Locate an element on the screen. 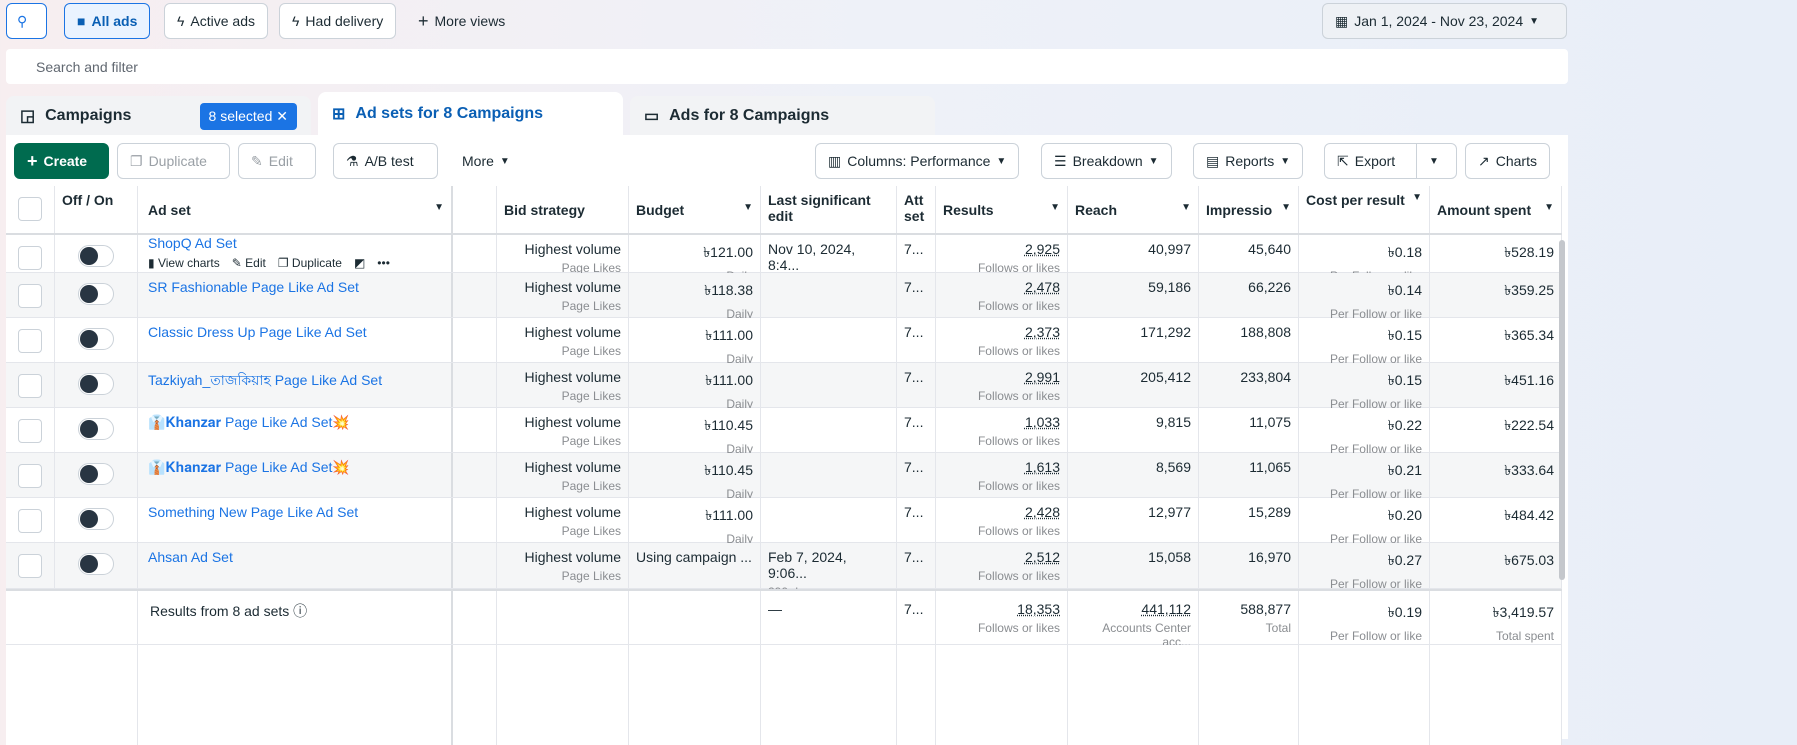  export-dropdown: ▼ is located at coordinates (1436, 161).